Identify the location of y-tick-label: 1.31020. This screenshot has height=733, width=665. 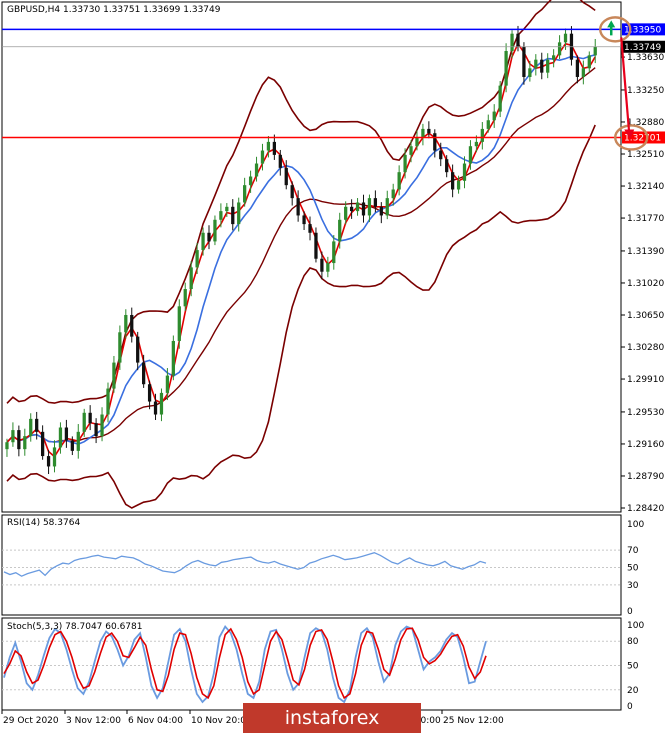
(645, 284).